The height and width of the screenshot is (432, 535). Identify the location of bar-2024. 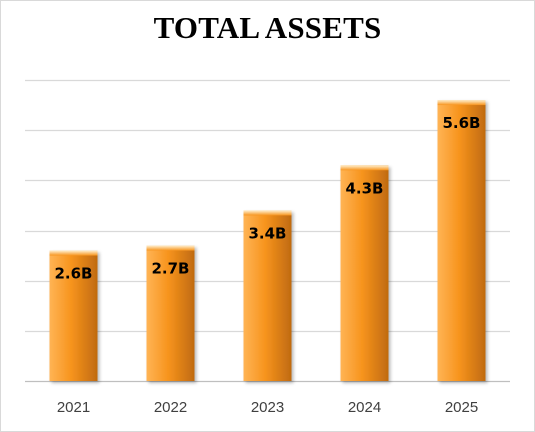
(364, 273).